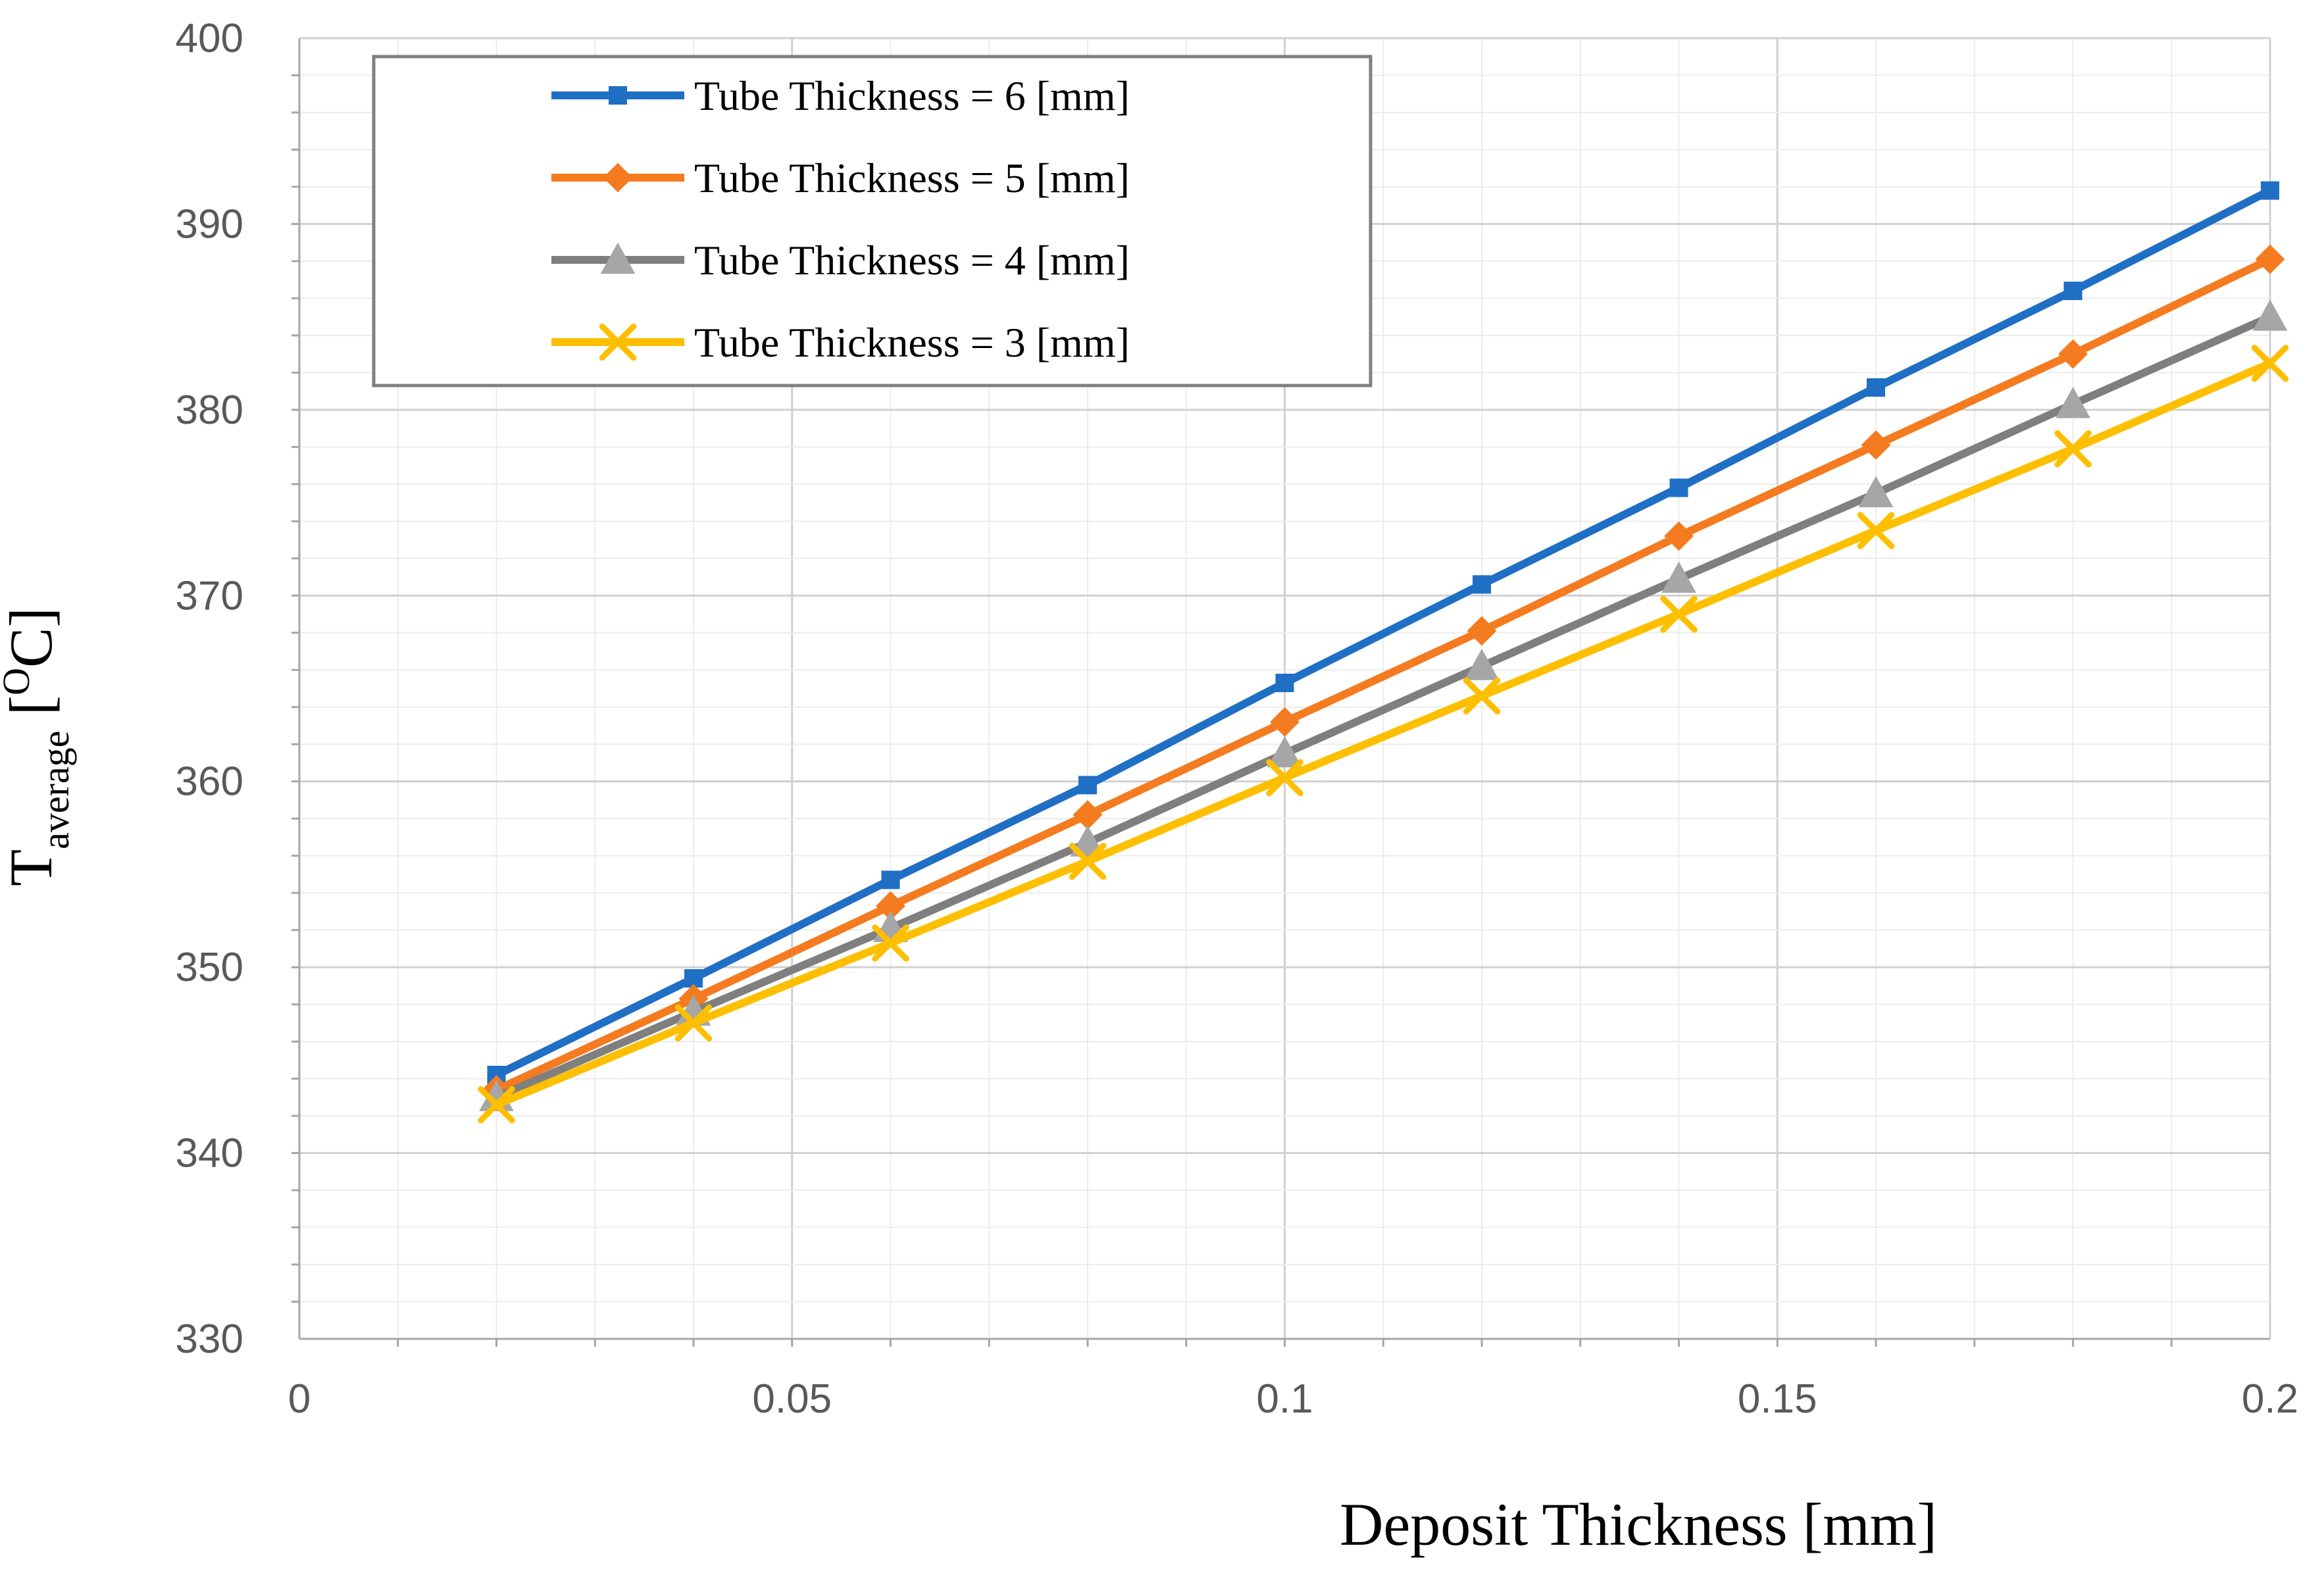  I want to click on legend-item: Tube Thickness = 4 [mm], so click(841, 260).